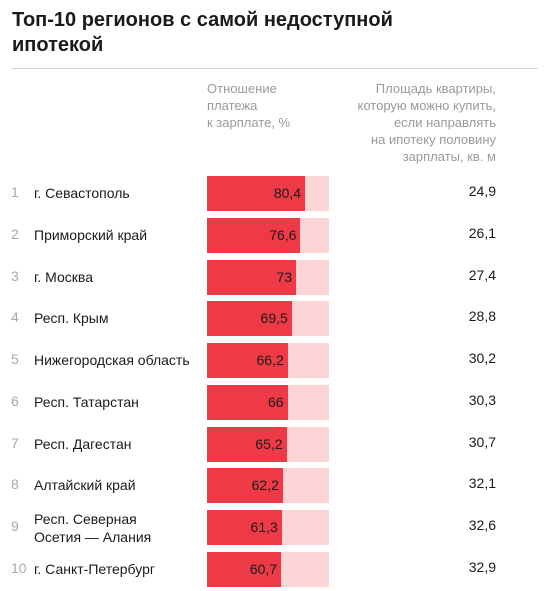 The width and height of the screenshot is (550, 591). What do you see at coordinates (93, 528) in the screenshot?
I see `region-label: Респ. Северная Осетия — Алания` at bounding box center [93, 528].